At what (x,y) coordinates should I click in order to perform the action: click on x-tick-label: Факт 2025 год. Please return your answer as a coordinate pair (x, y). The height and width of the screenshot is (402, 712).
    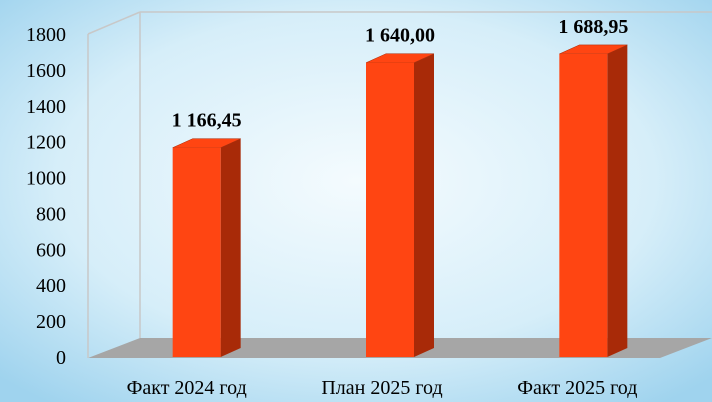
    Looking at the image, I should click on (577, 388).